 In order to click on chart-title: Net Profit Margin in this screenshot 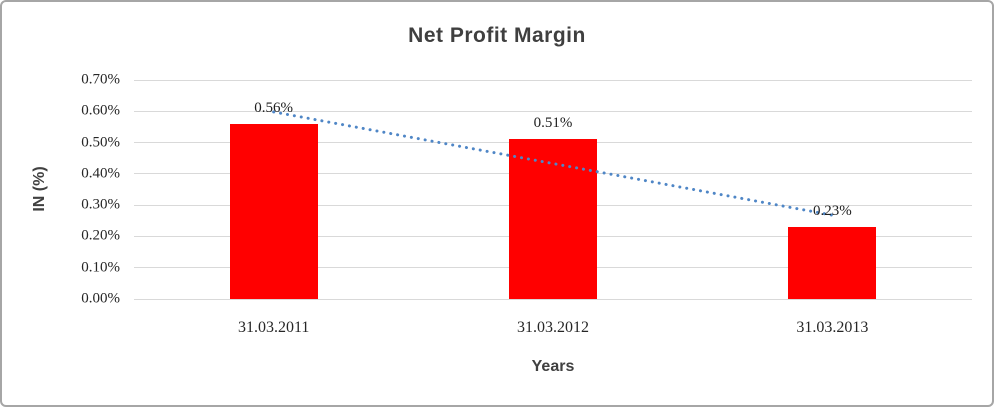, I will do `click(497, 35)`.